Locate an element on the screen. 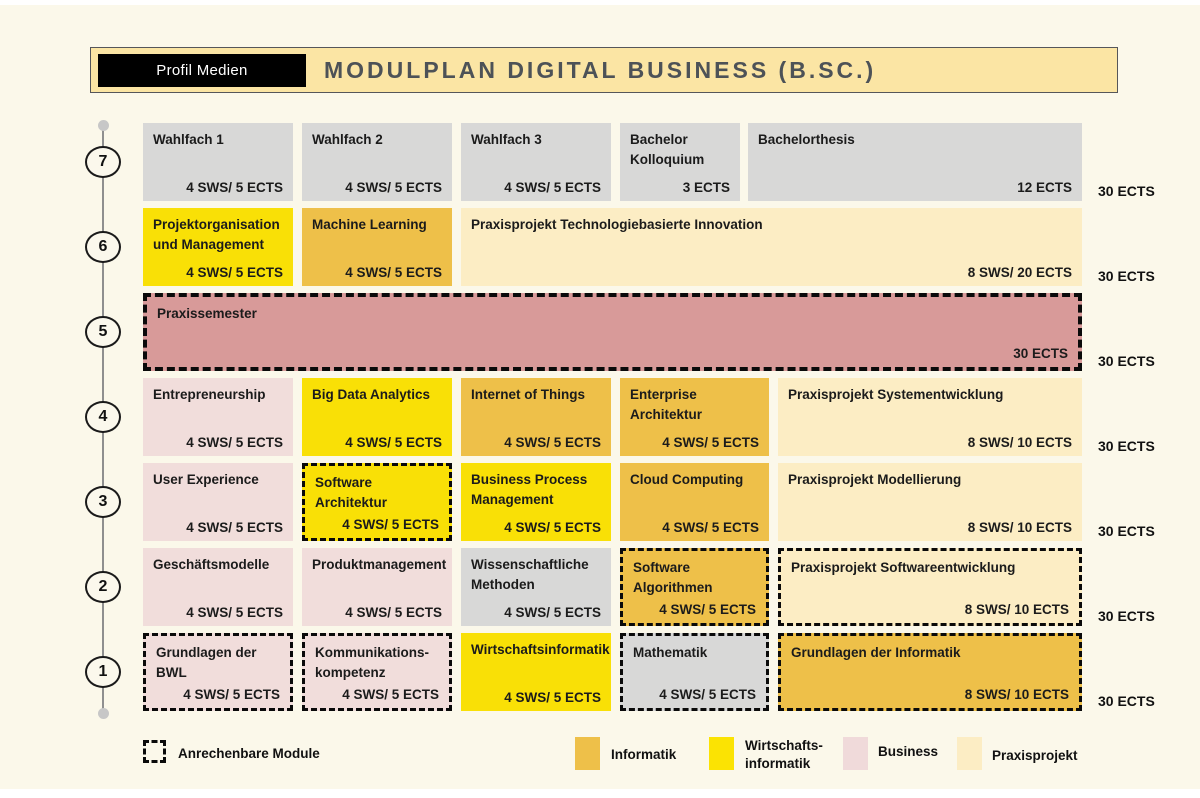 Image resolution: width=1200 pixels, height=798 pixels. module-praxissemester: Praxissemester 30 ECTS is located at coordinates (612, 332).